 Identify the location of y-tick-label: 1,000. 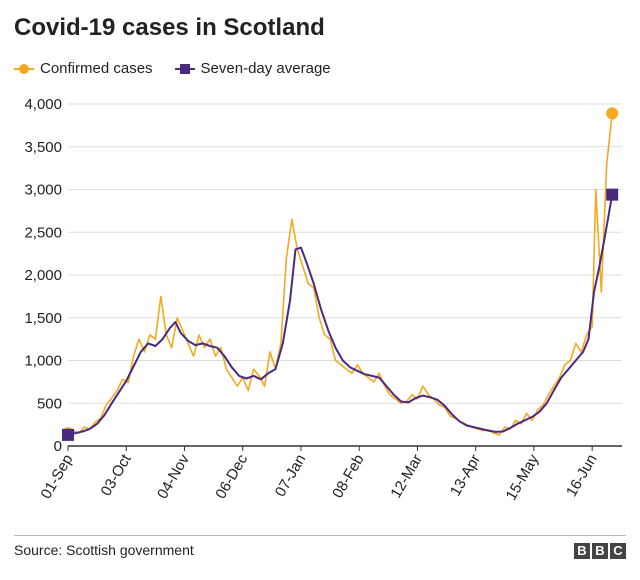
(43, 361).